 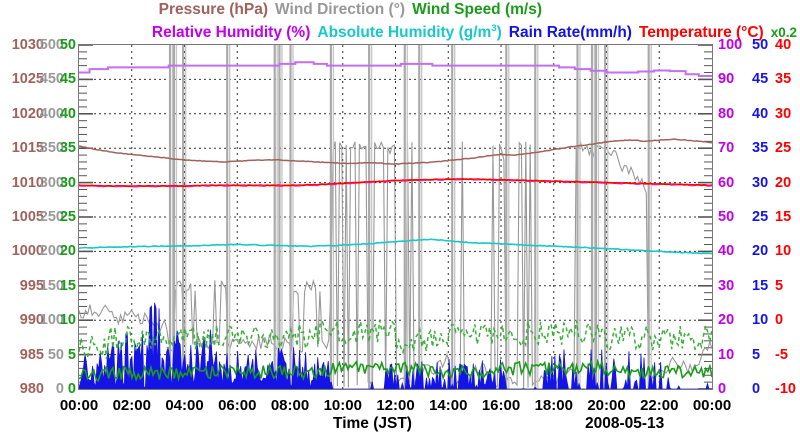 What do you see at coordinates (783, 216) in the screenshot?
I see `right-axis-temperature-tick: 15` at bounding box center [783, 216].